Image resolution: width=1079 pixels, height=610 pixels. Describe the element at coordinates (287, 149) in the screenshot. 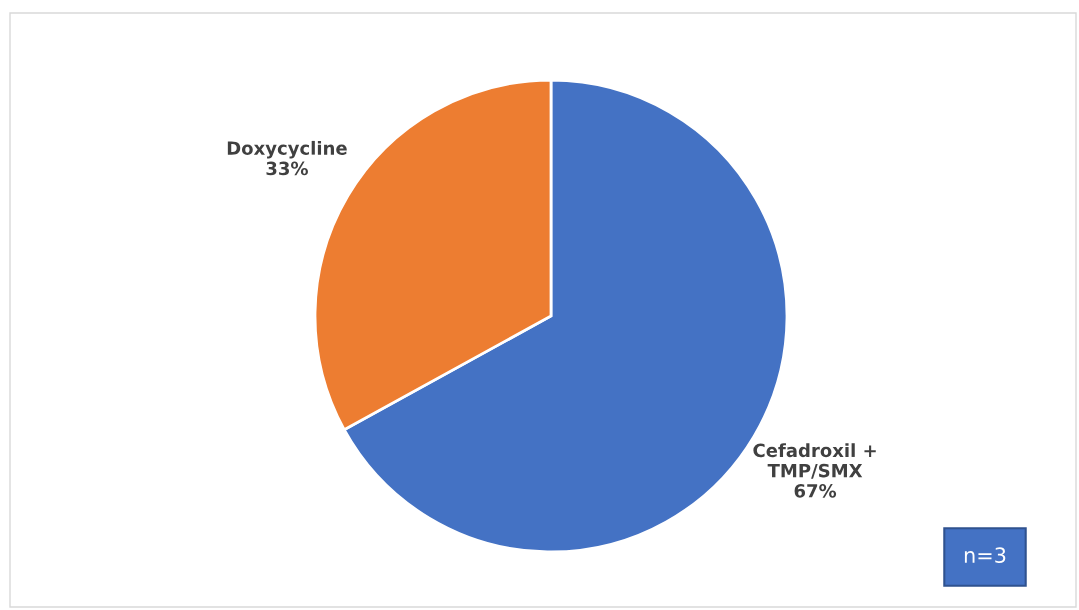

I see `slice-label: Doxycycline` at that location.